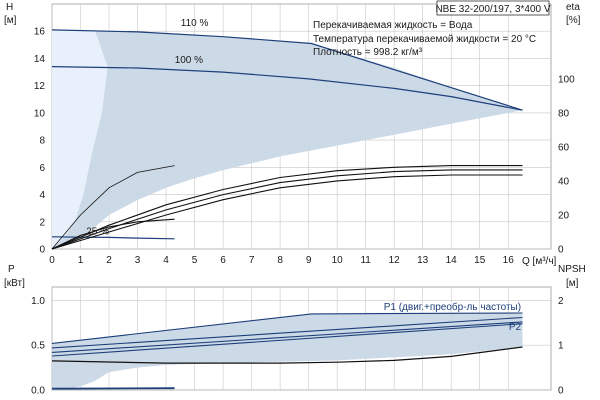 The image size is (600, 400). I want to click on eta-tick-label-0: 0, so click(561, 250).